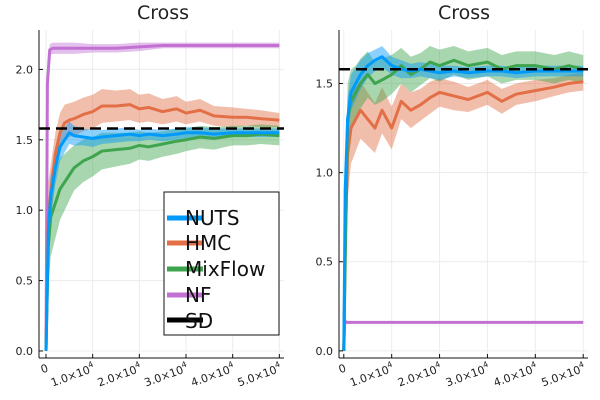 The image size is (600, 400). Describe the element at coordinates (225, 269) in the screenshot. I see `legend-label-mixflow: MixFlow` at that location.